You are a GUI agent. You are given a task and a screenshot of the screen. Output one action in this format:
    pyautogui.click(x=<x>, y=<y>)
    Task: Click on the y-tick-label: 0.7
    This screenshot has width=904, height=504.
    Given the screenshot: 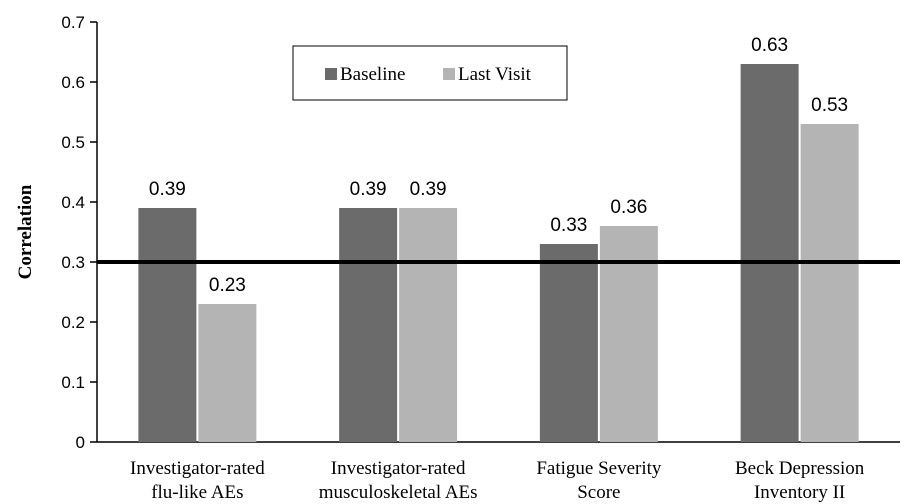 What is the action you would take?
    pyautogui.click(x=73, y=22)
    